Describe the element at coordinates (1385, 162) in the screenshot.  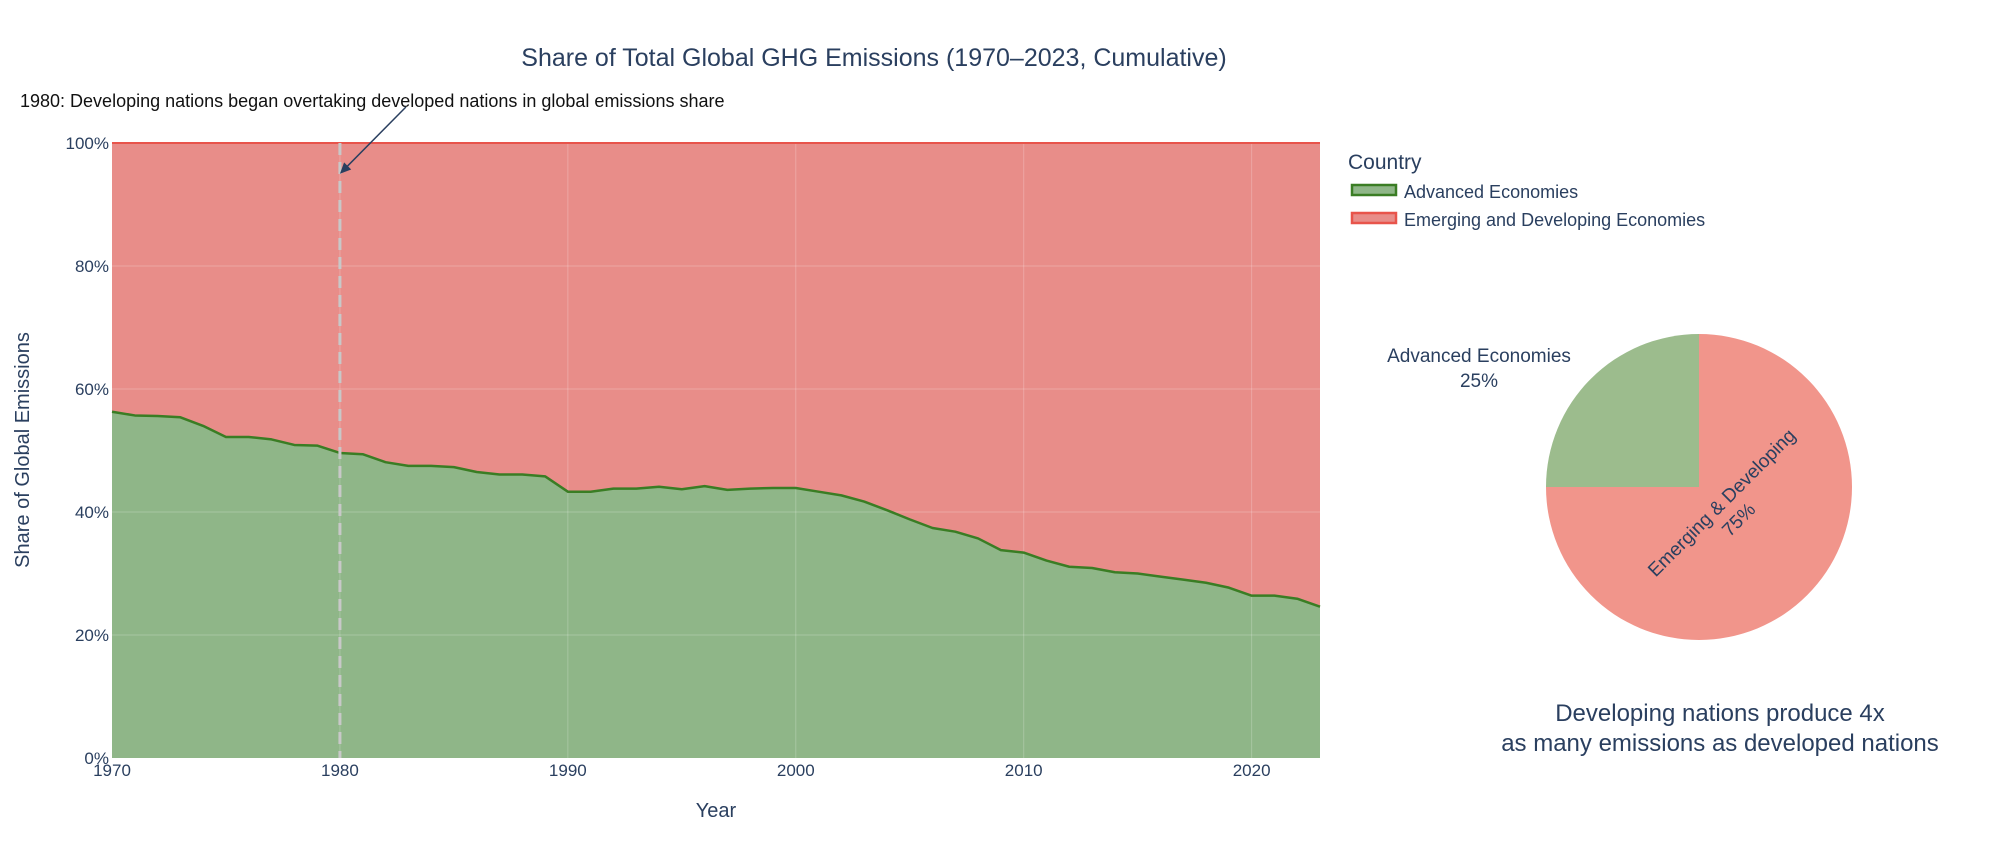
I see `legend-title: Country` at that location.